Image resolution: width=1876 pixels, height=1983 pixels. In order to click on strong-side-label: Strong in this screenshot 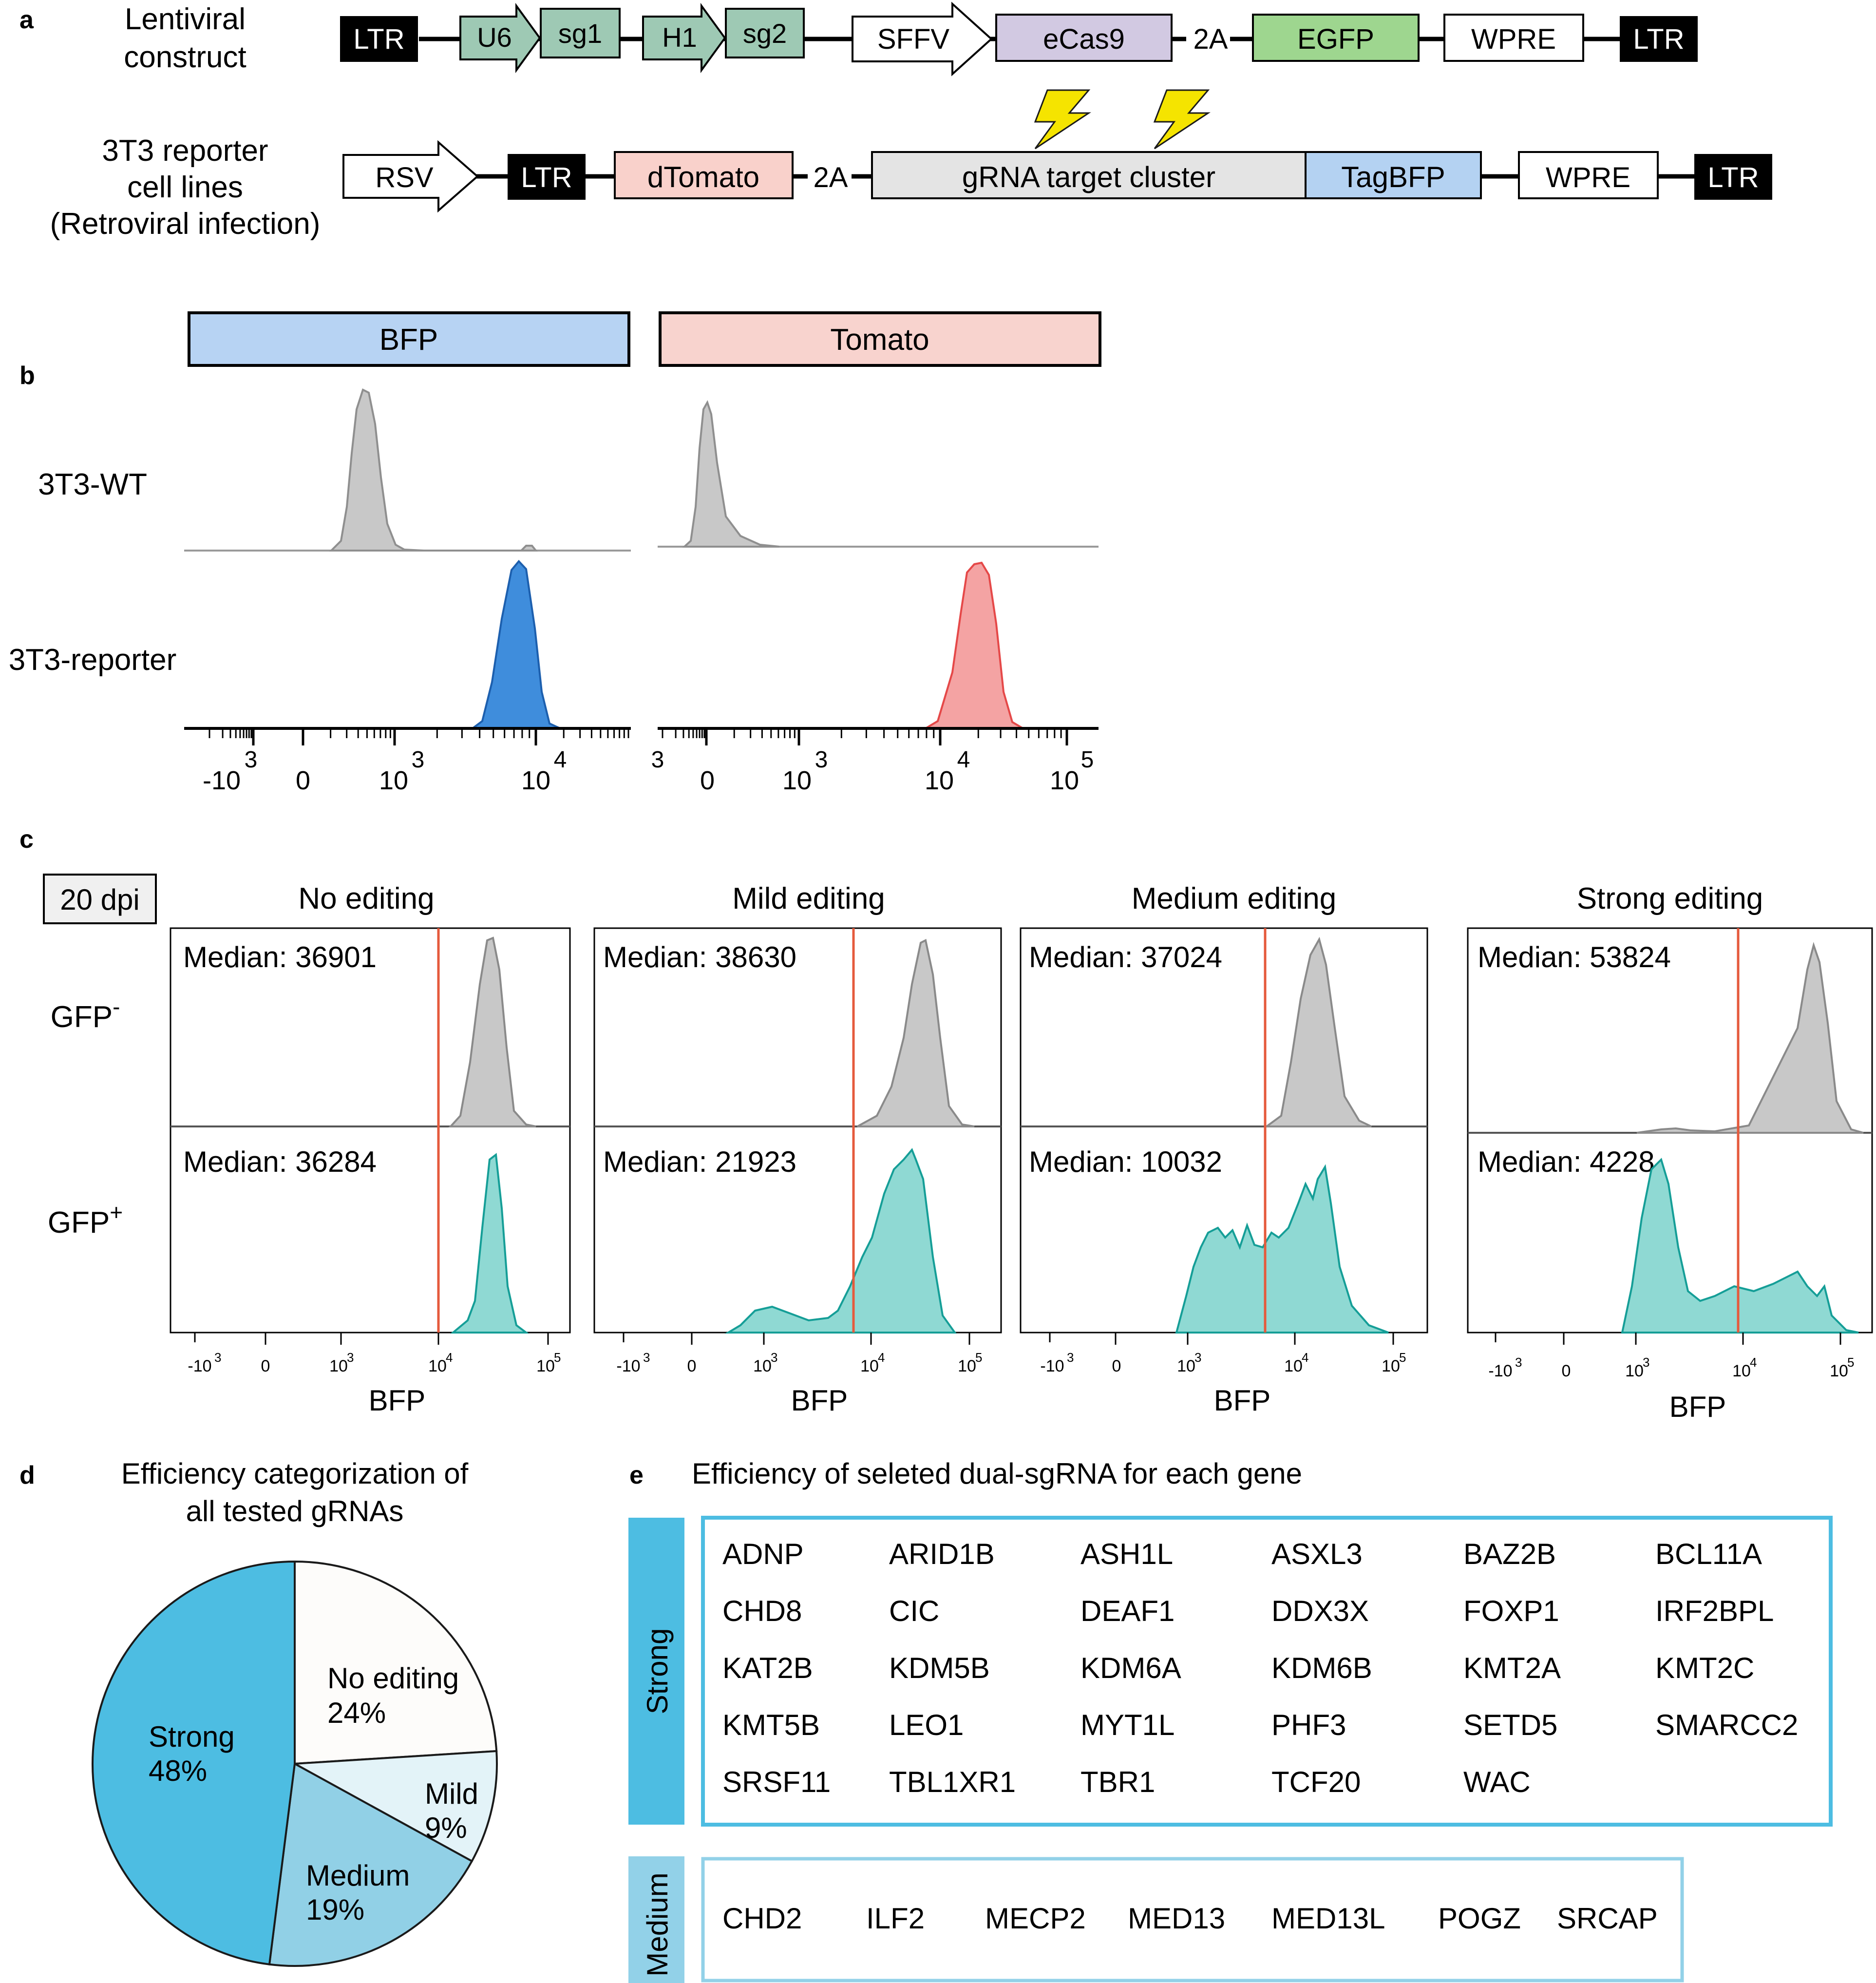, I will do `click(657, 1671)`.